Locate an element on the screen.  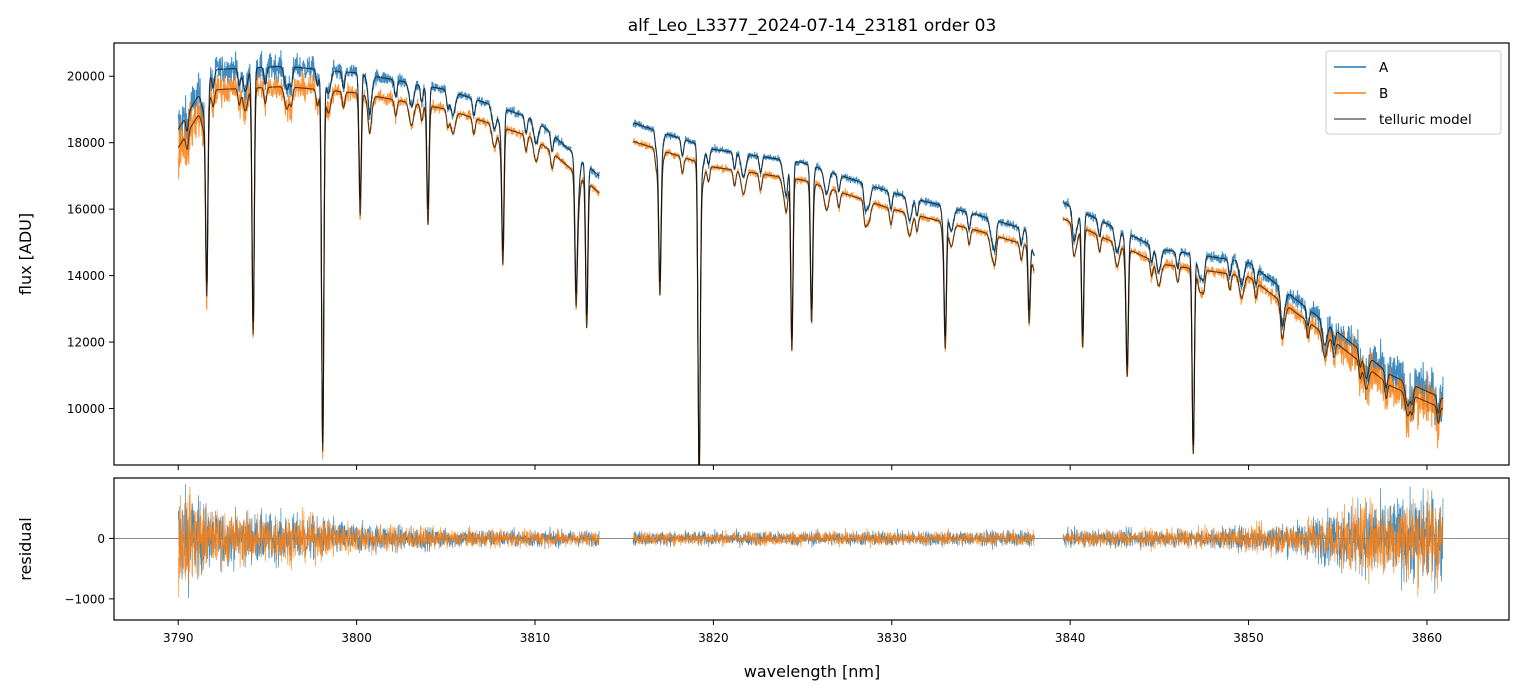
residual-xtick-label-3810: 3810 is located at coordinates (535, 638).